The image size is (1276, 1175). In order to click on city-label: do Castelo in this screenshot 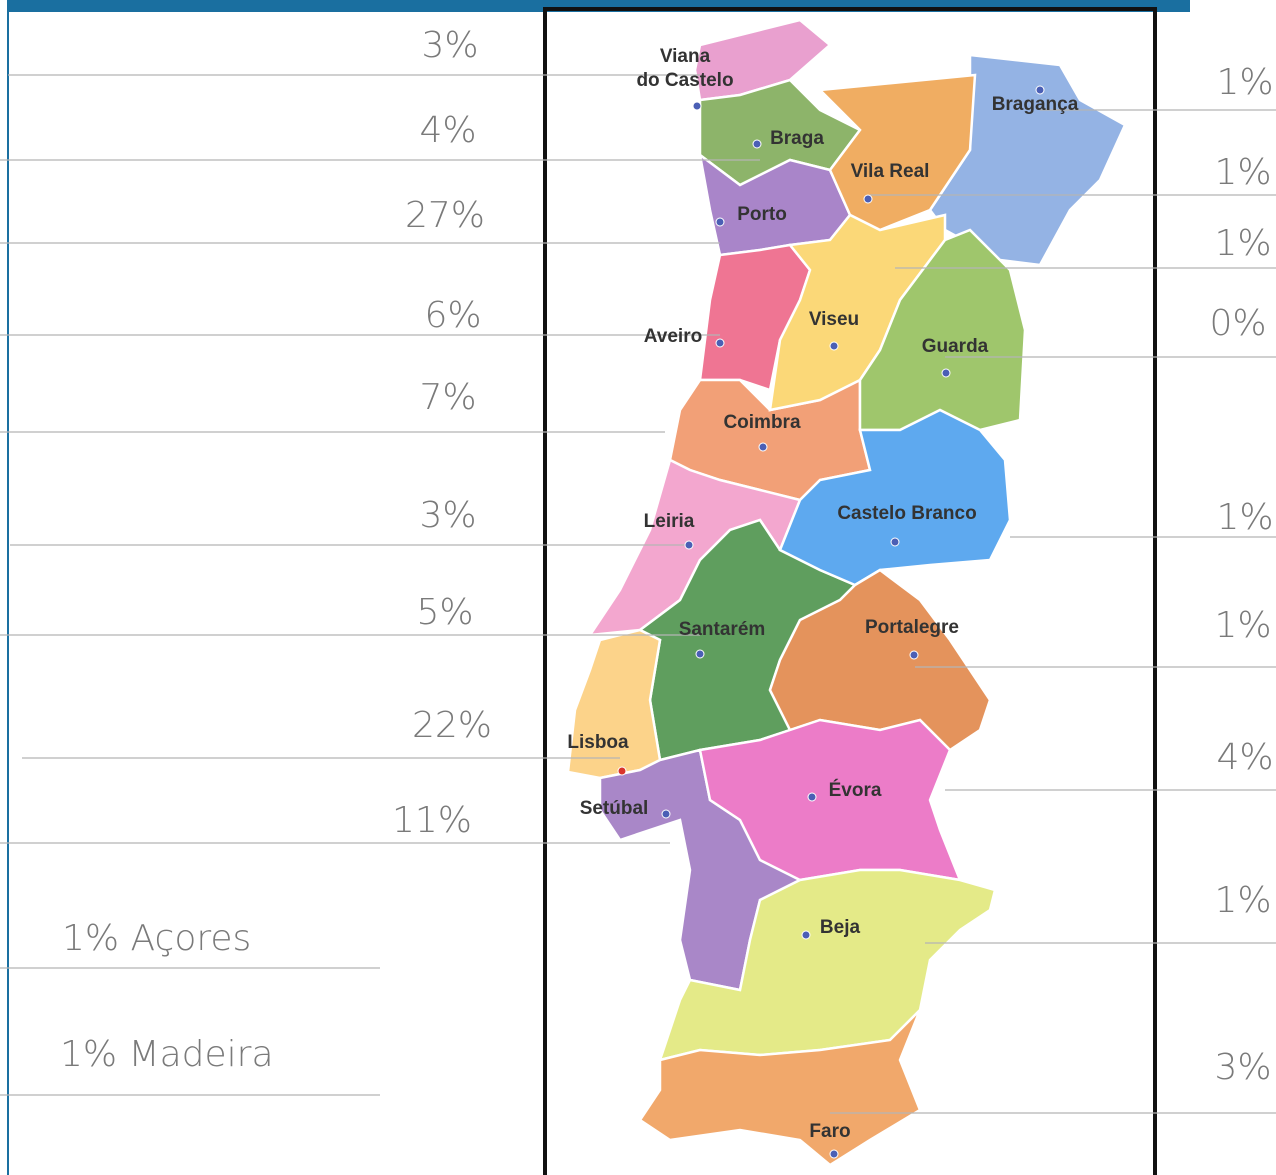, I will do `click(684, 80)`.